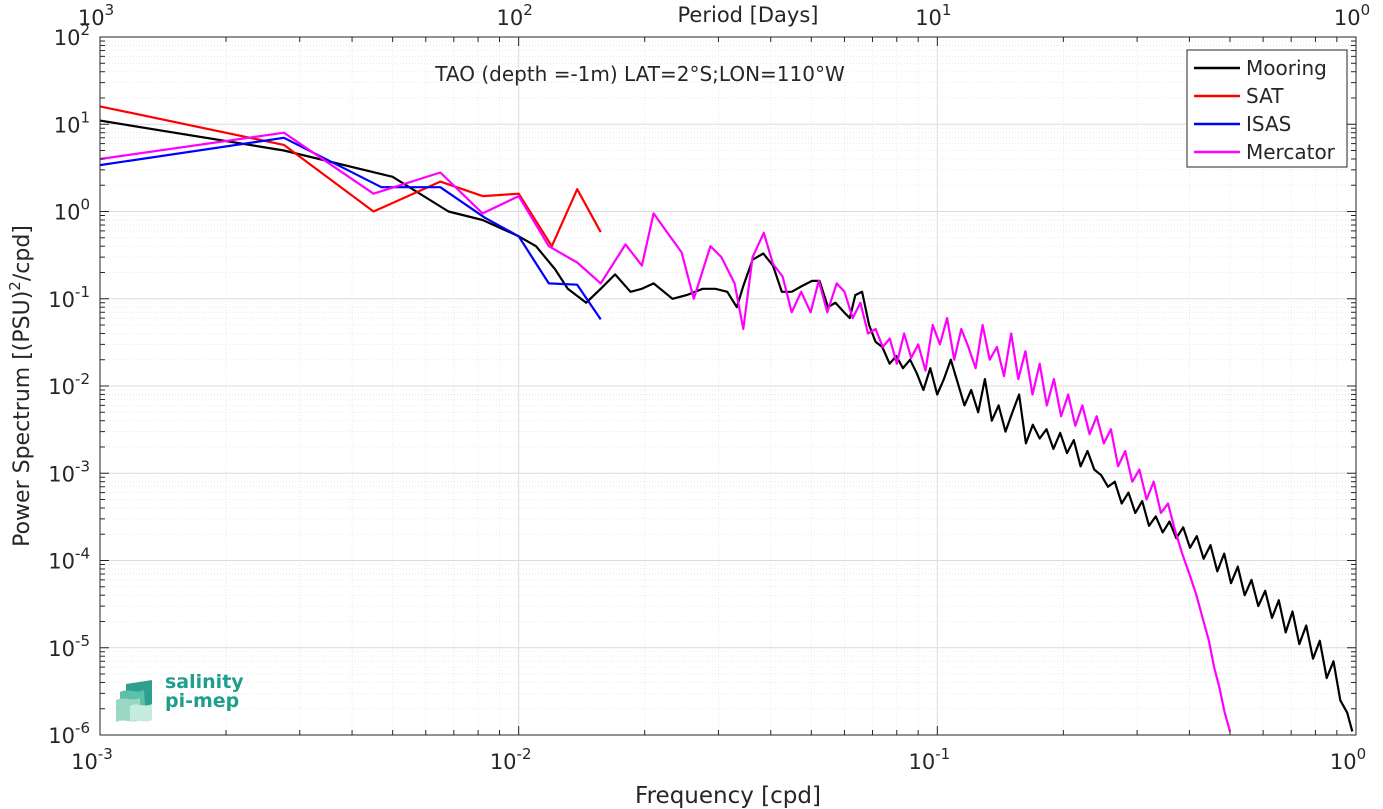 The image size is (1383, 809). I want to click on y-tick-label-exp: 0, so click(85, 205).